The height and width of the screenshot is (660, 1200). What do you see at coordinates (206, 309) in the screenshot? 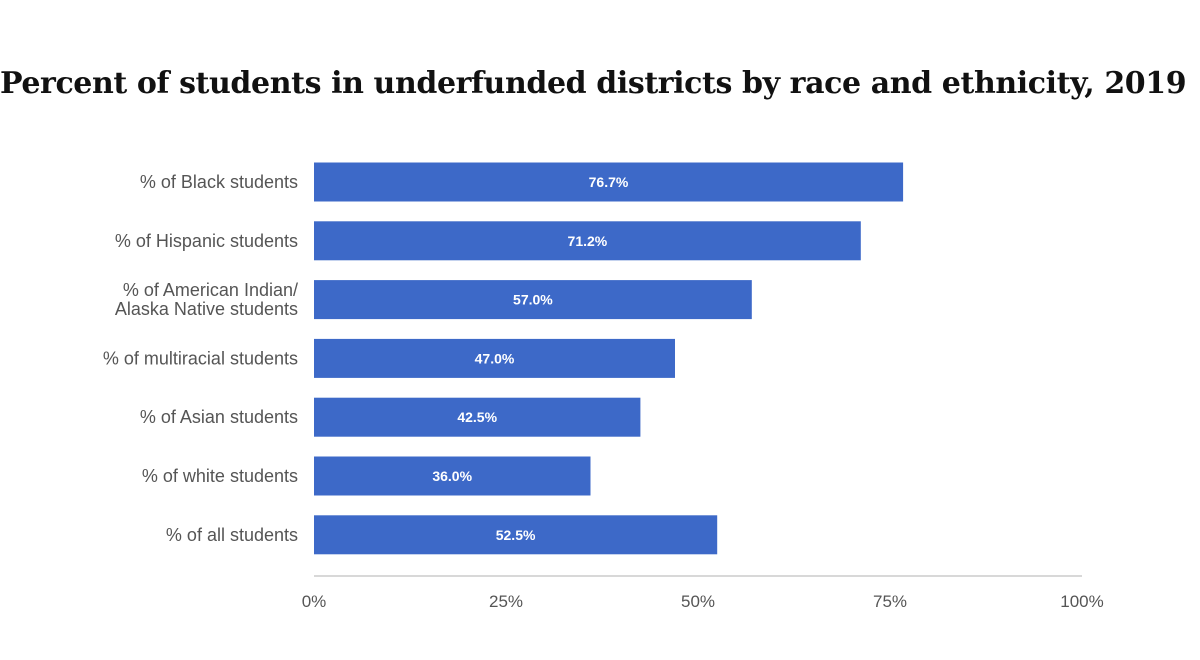
I see `category-label: Alaska Native students` at bounding box center [206, 309].